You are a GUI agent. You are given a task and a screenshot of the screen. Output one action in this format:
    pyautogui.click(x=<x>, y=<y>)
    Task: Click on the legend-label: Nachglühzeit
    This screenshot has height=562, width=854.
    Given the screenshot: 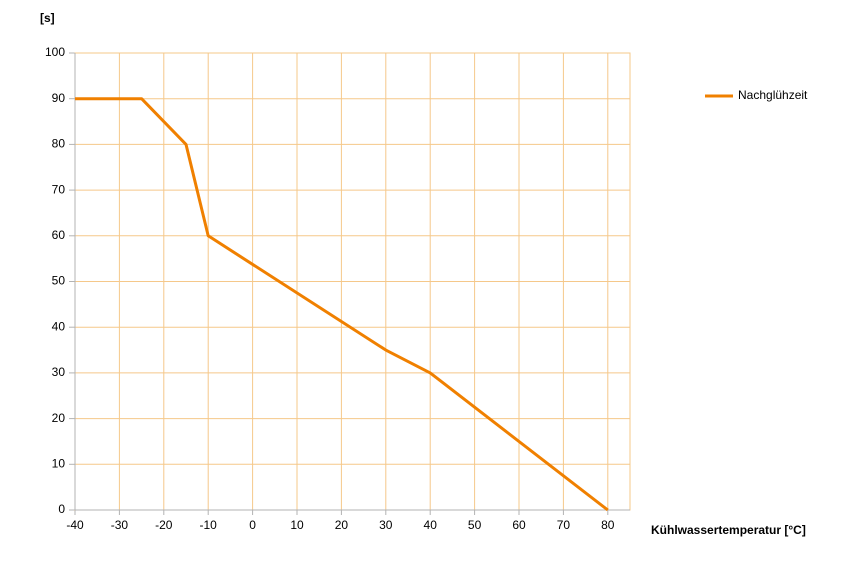 What is the action you would take?
    pyautogui.click(x=773, y=95)
    